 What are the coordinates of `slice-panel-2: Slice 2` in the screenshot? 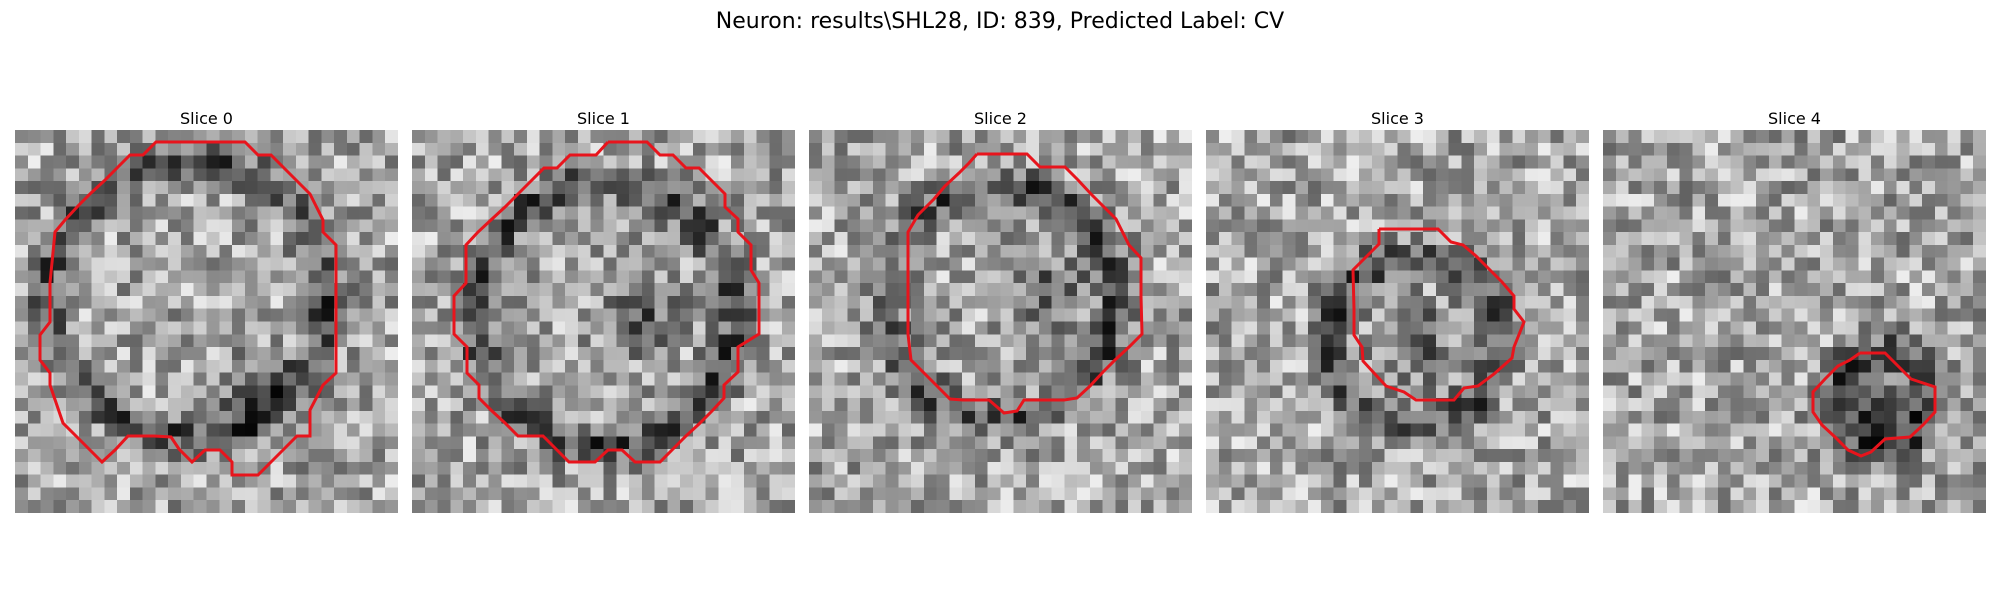 It's located at (1000, 310).